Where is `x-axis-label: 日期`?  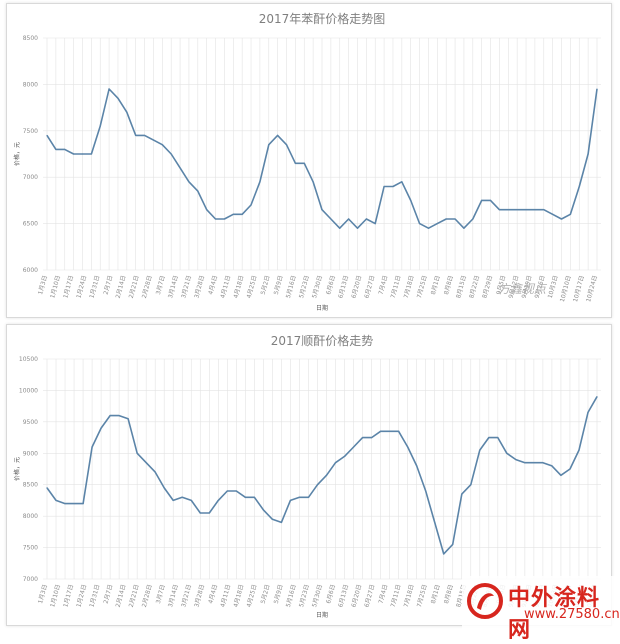 x-axis-label: 日期 is located at coordinates (322, 308).